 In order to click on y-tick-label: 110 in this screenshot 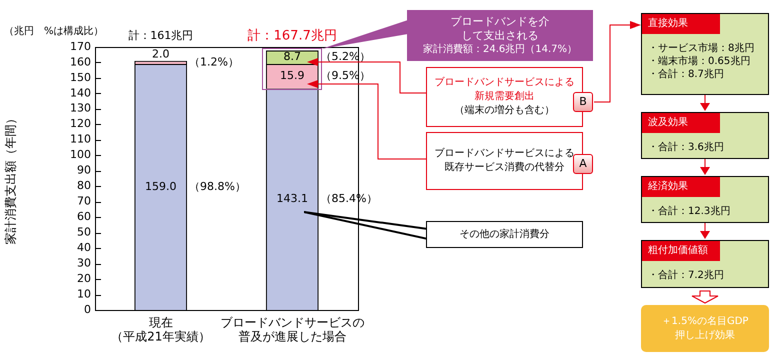, I will do `click(80, 139)`.